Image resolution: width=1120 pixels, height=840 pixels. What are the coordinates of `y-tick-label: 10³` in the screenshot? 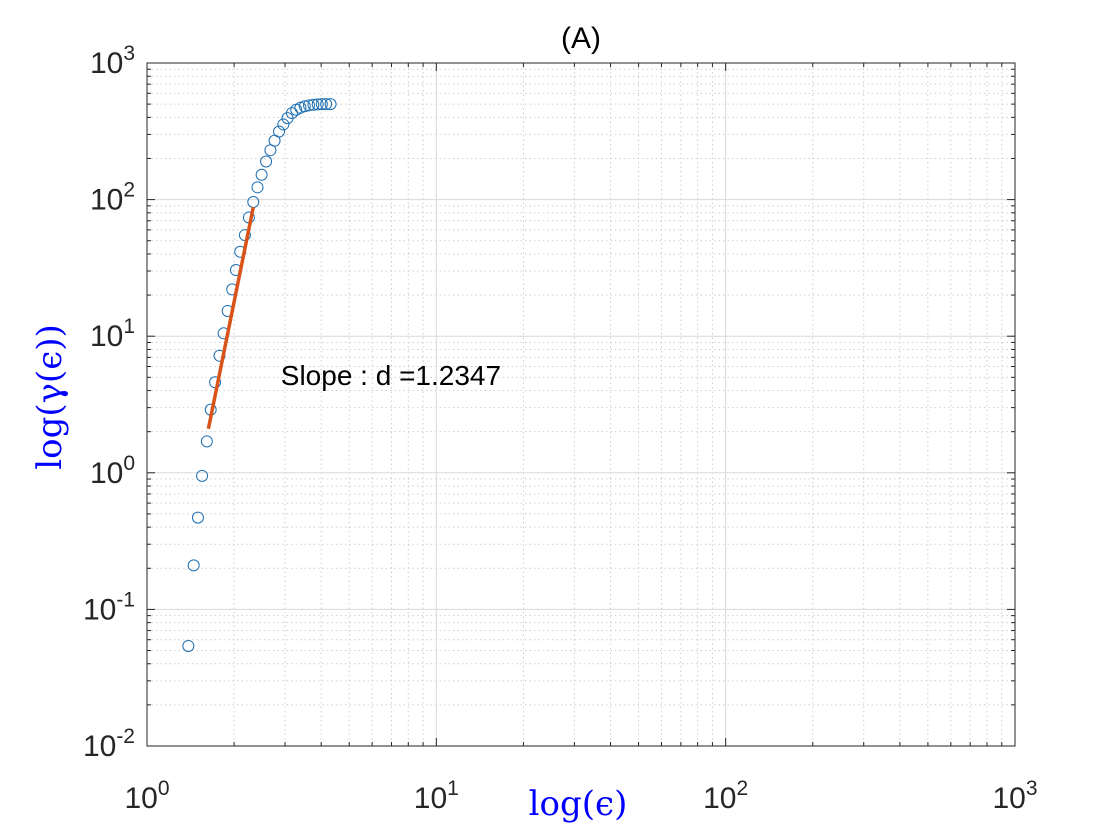 It's located at (112, 61).